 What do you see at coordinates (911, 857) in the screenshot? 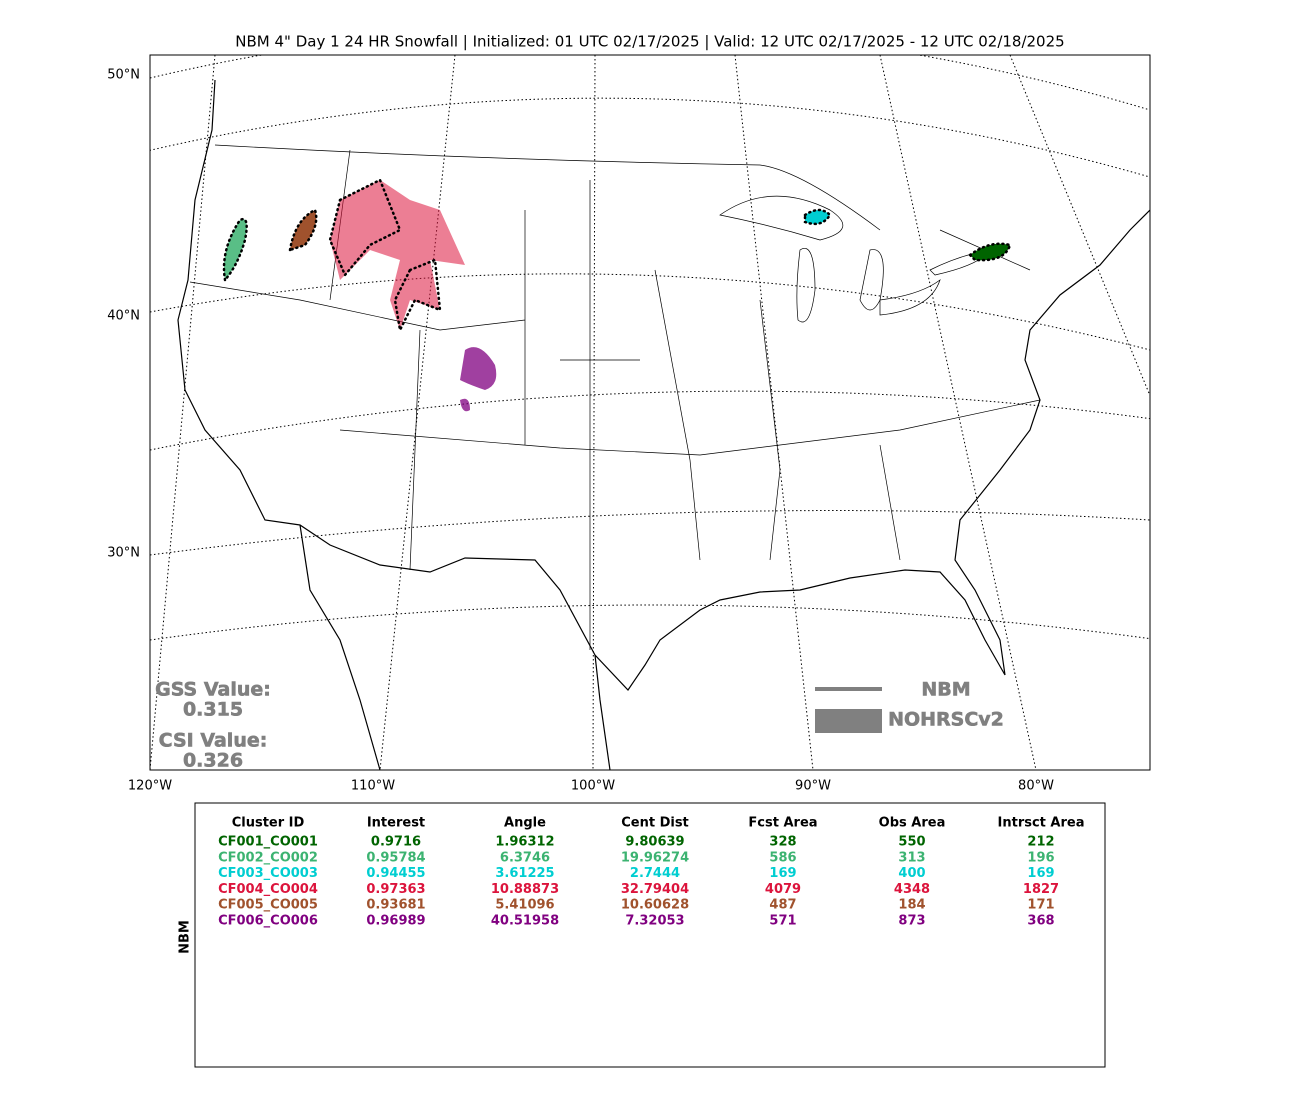
I see `table-cell: 313` at bounding box center [911, 857].